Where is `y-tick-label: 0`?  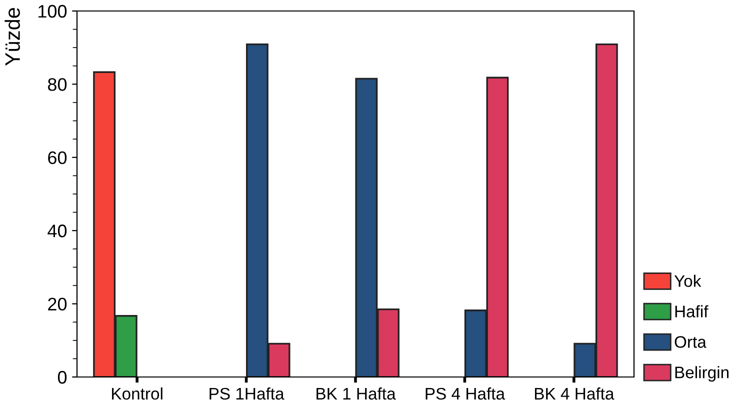 y-tick-label: 0 is located at coordinates (62, 377).